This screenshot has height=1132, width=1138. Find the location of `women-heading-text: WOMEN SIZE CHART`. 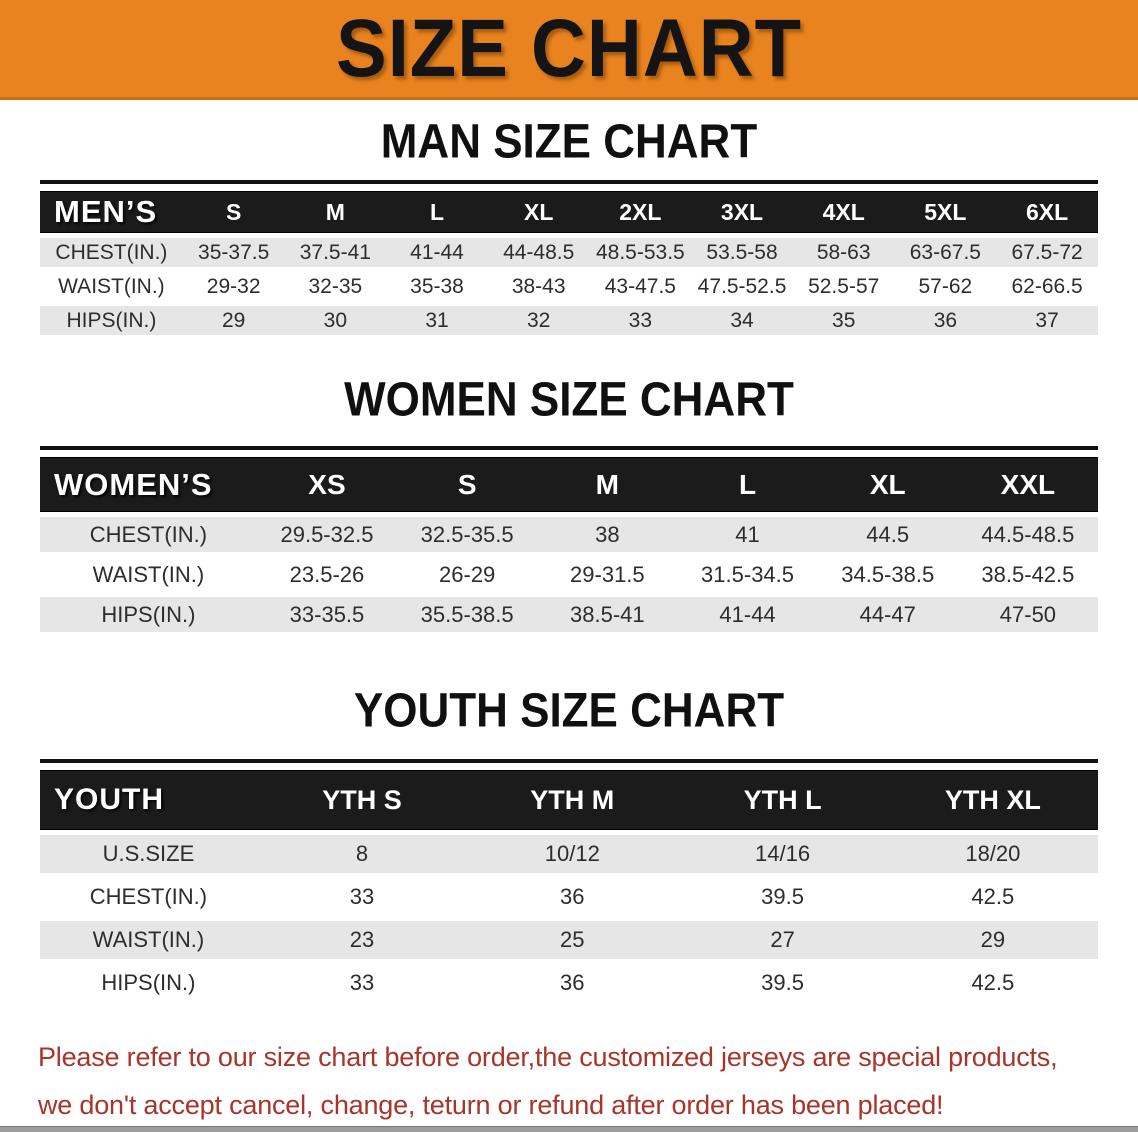

women-heading-text: WOMEN SIZE CHART is located at coordinates (569, 399).